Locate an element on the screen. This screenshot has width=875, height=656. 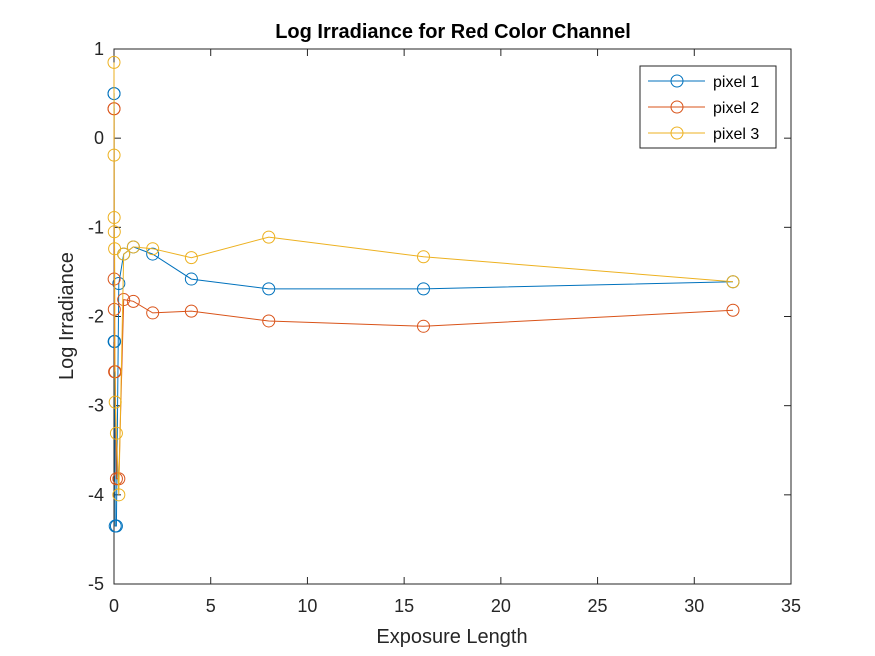
y-tick-label: -1 is located at coordinates (96, 227).